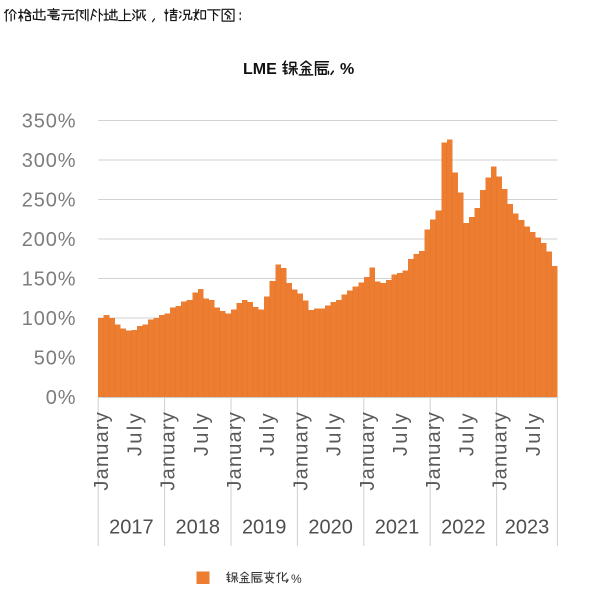  I want to click on svg-text: 2022, so click(463, 528).